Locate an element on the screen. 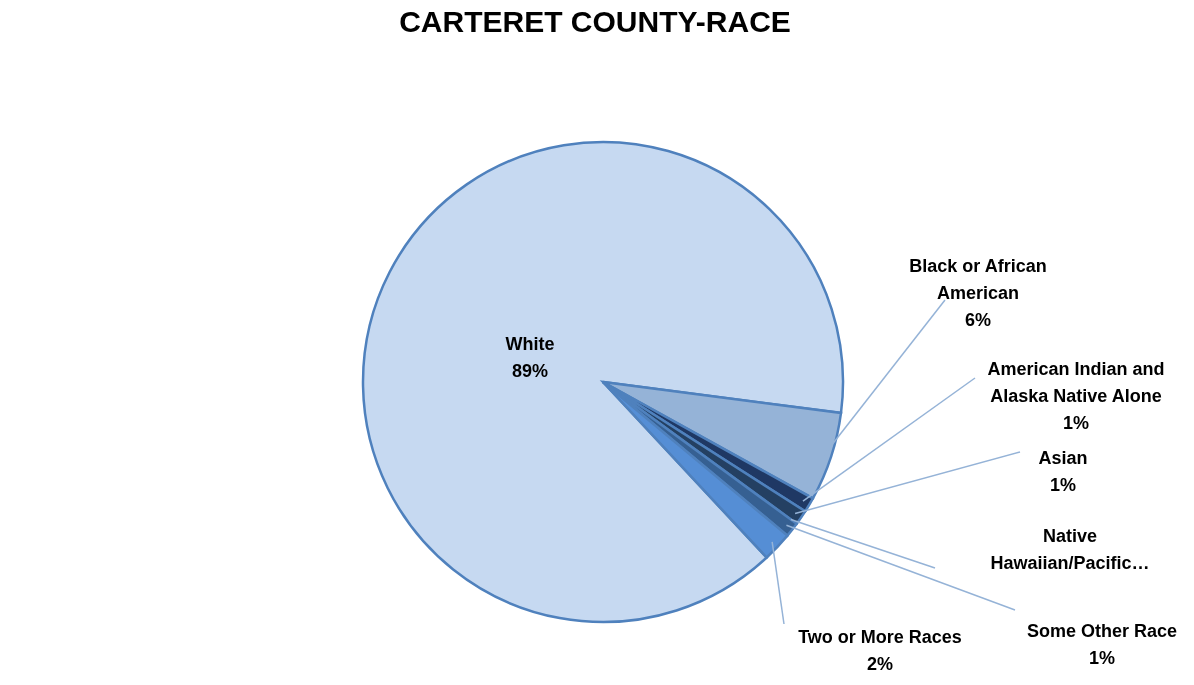 This screenshot has width=1194, height=685. chart-title: CARTERET COUNTY-RACE is located at coordinates (595, 21).